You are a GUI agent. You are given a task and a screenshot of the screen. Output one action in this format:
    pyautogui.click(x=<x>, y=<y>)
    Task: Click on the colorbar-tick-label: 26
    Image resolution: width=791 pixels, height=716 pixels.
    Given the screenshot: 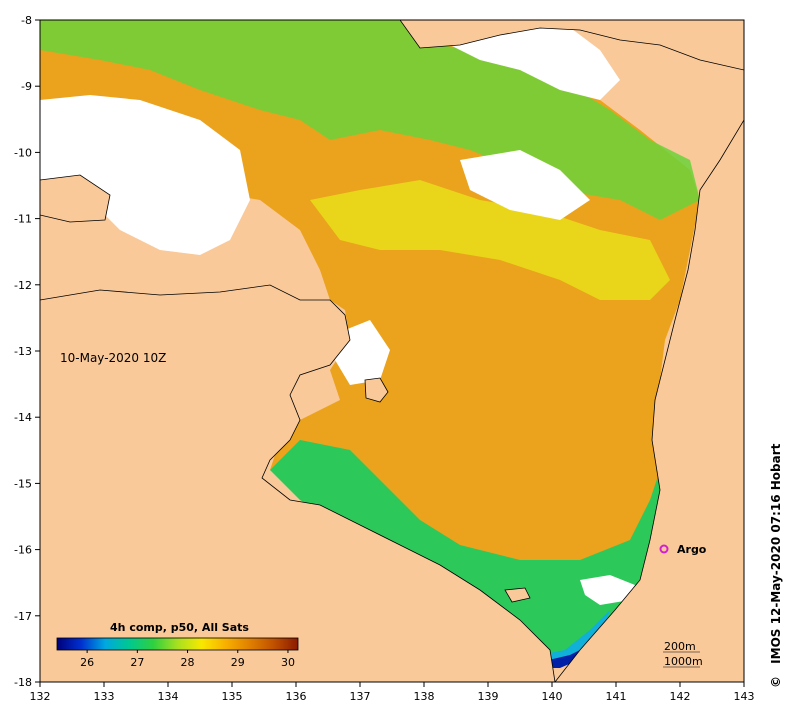 What is the action you would take?
    pyautogui.click(x=87, y=662)
    